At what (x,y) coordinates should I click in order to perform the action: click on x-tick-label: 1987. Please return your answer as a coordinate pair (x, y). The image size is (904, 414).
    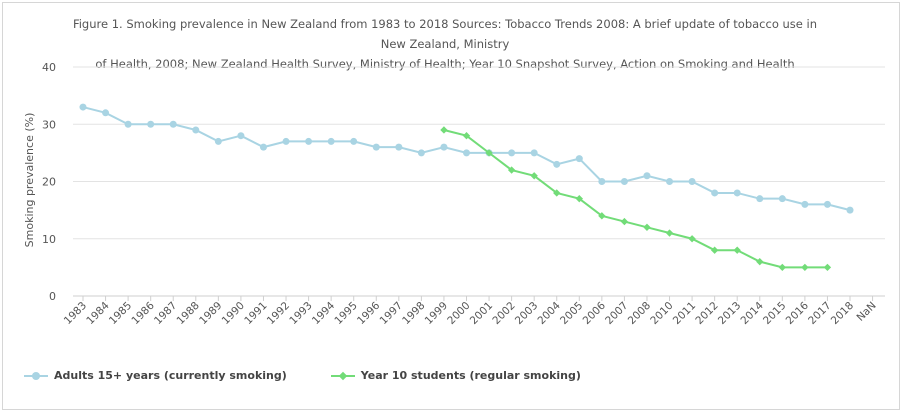
    Looking at the image, I should click on (165, 313).